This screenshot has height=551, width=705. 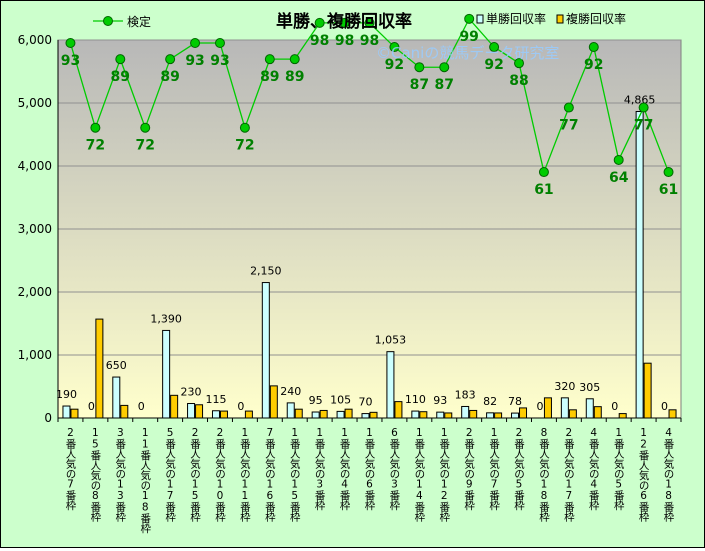 What do you see at coordinates (108, 21) in the screenshot?
I see `legend-kentei-marker` at bounding box center [108, 21].